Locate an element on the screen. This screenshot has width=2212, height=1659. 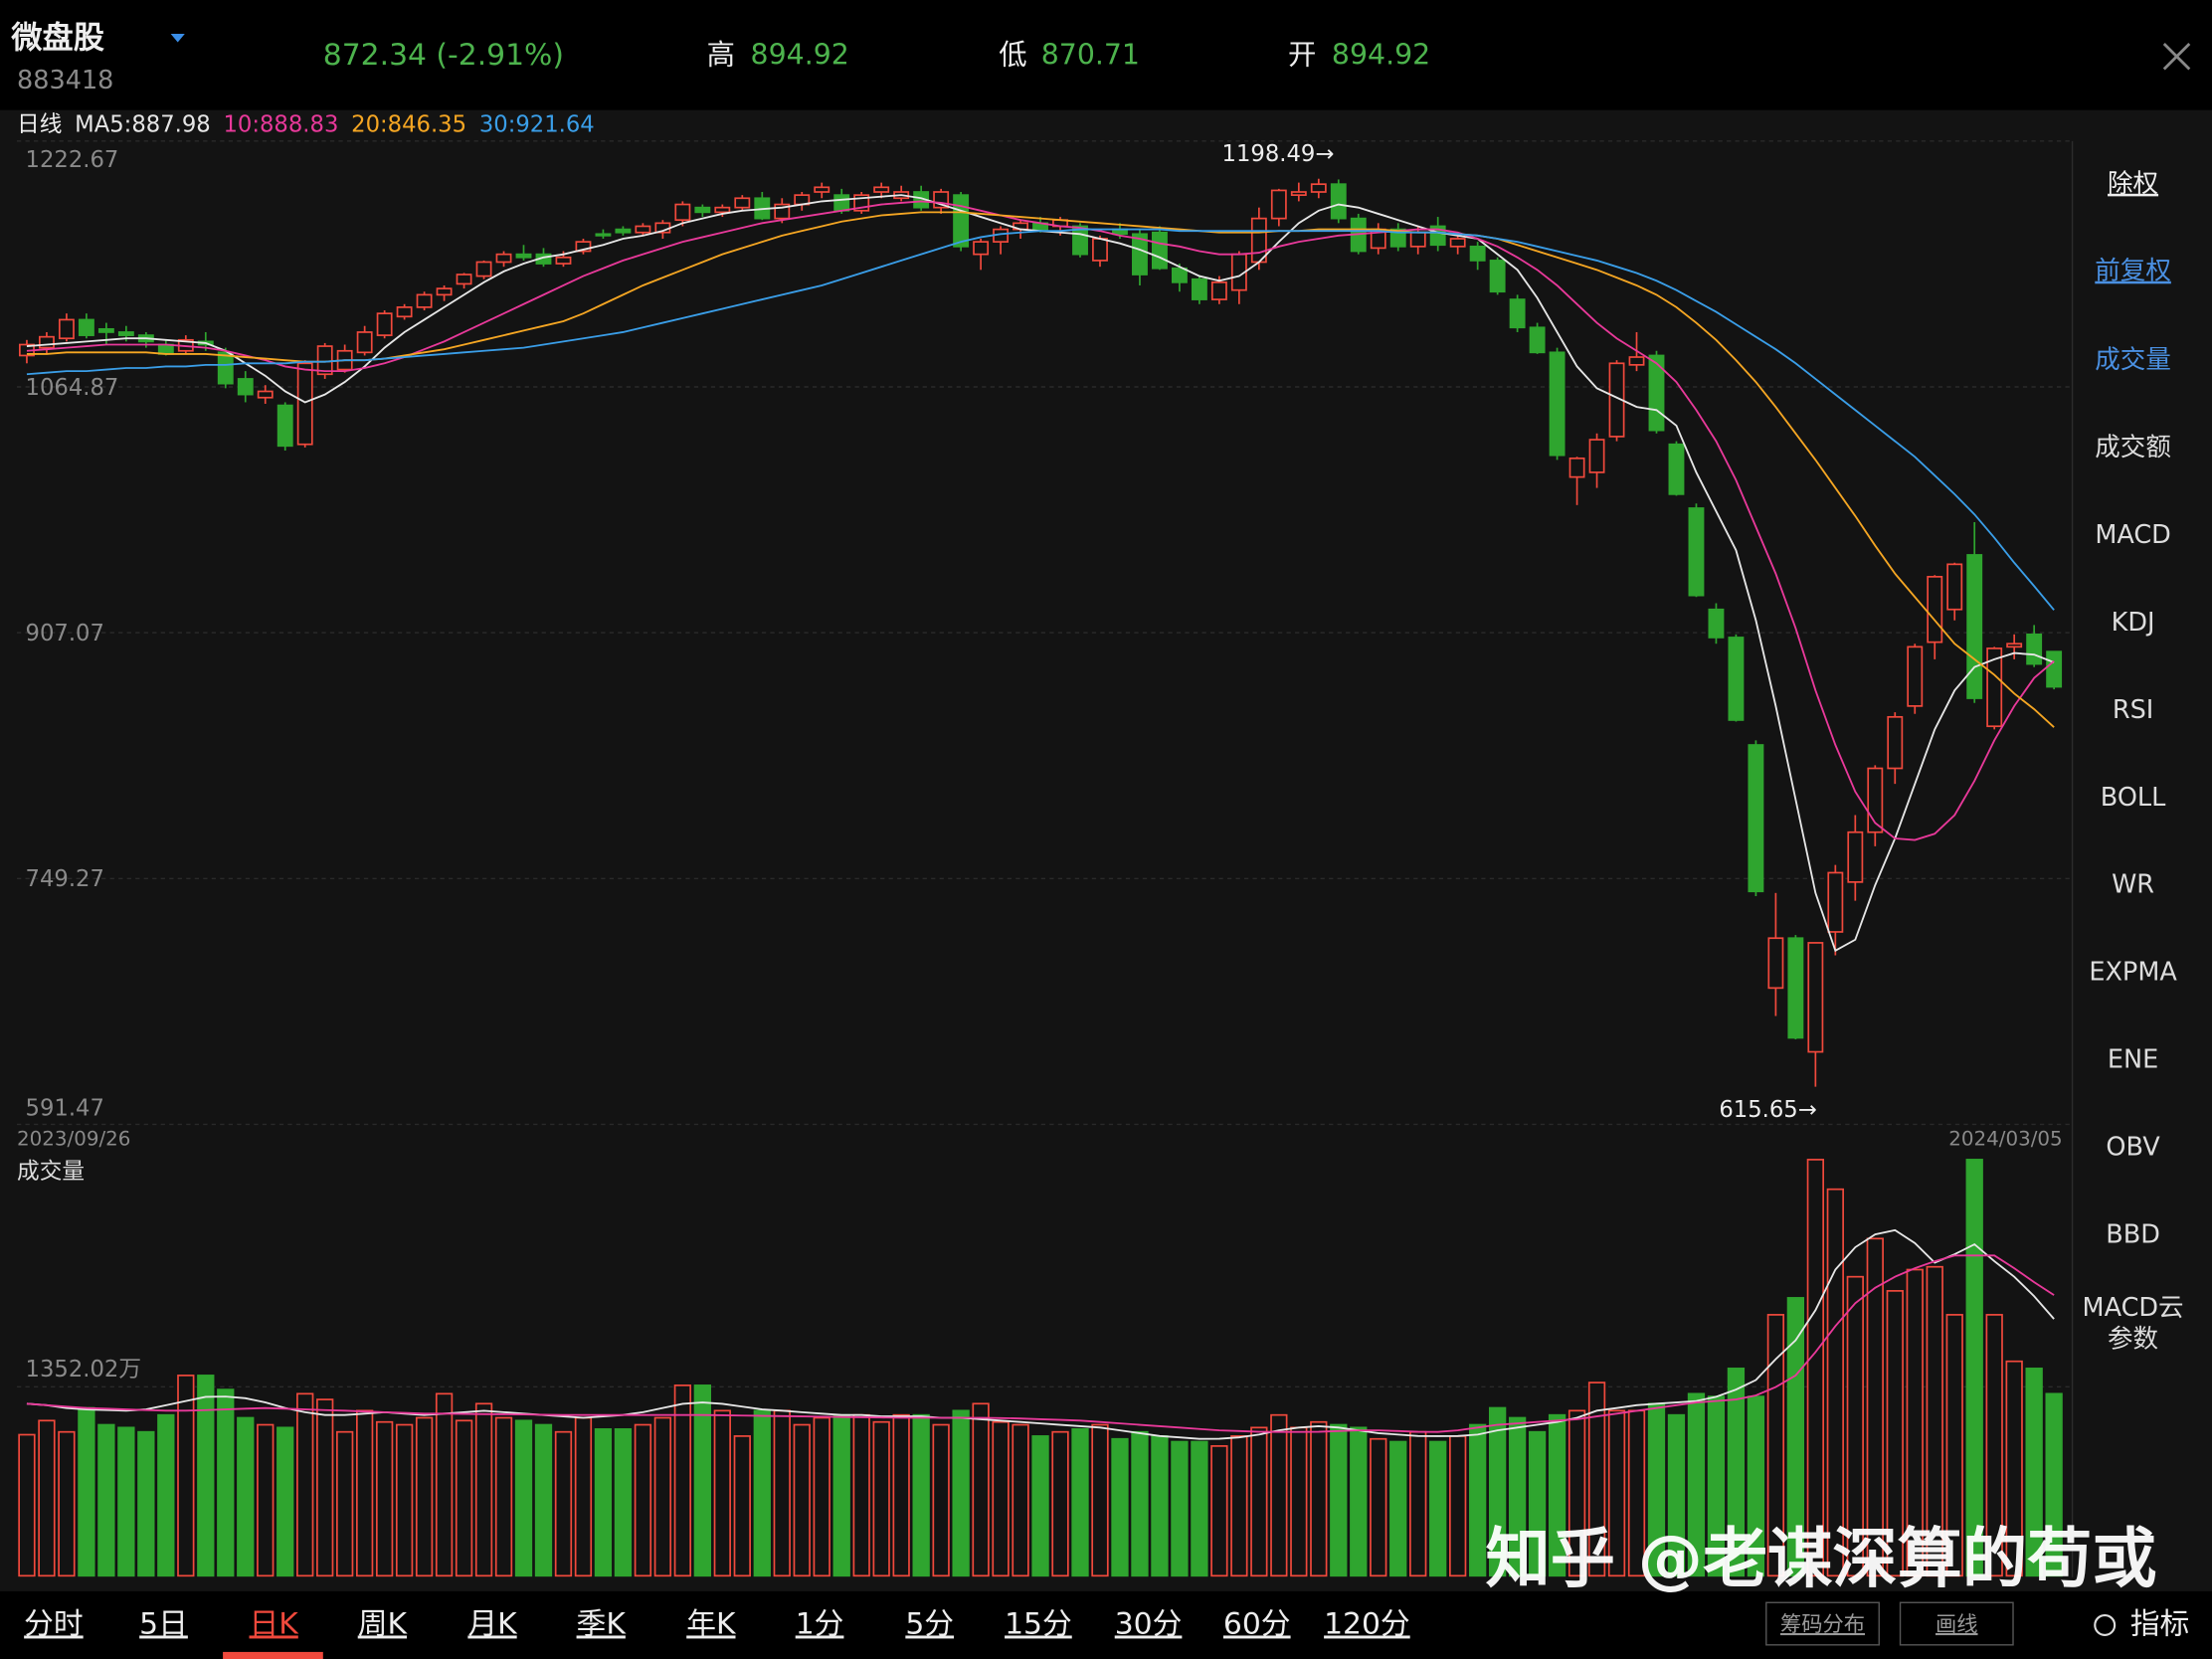
tab-indicator is located at coordinates (273, 1655).